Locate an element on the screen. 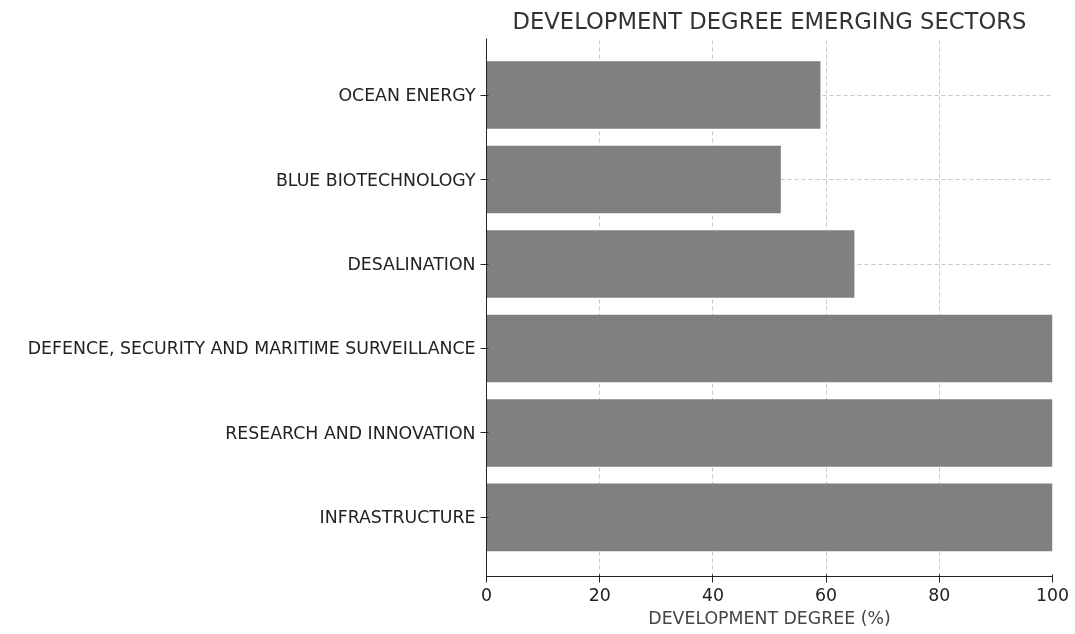 This screenshot has height=634, width=1075. x-tick-label: 0 is located at coordinates (486, 594).